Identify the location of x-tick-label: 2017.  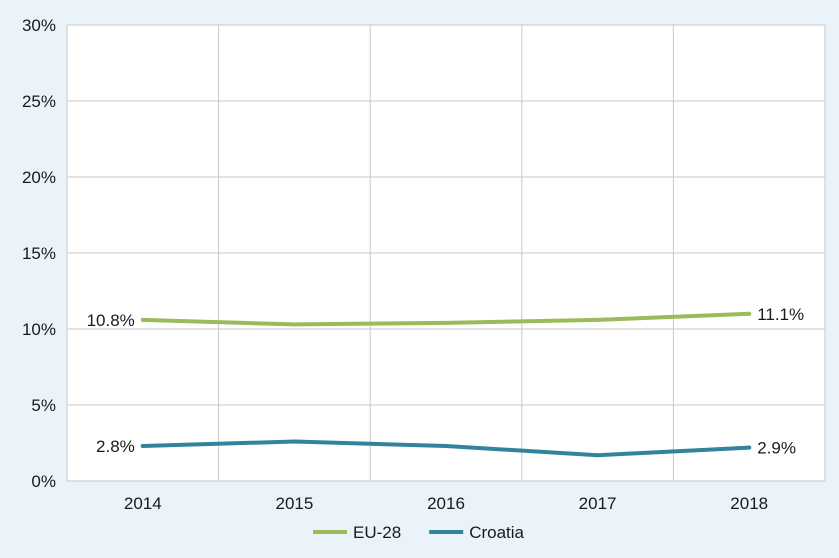
(598, 503).